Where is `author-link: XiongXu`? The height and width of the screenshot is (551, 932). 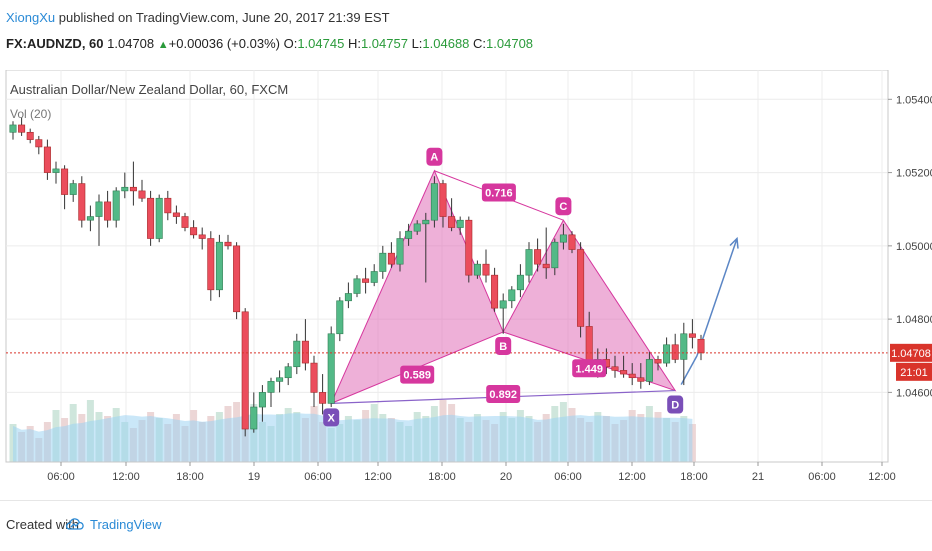 author-link: XiongXu is located at coordinates (31, 17).